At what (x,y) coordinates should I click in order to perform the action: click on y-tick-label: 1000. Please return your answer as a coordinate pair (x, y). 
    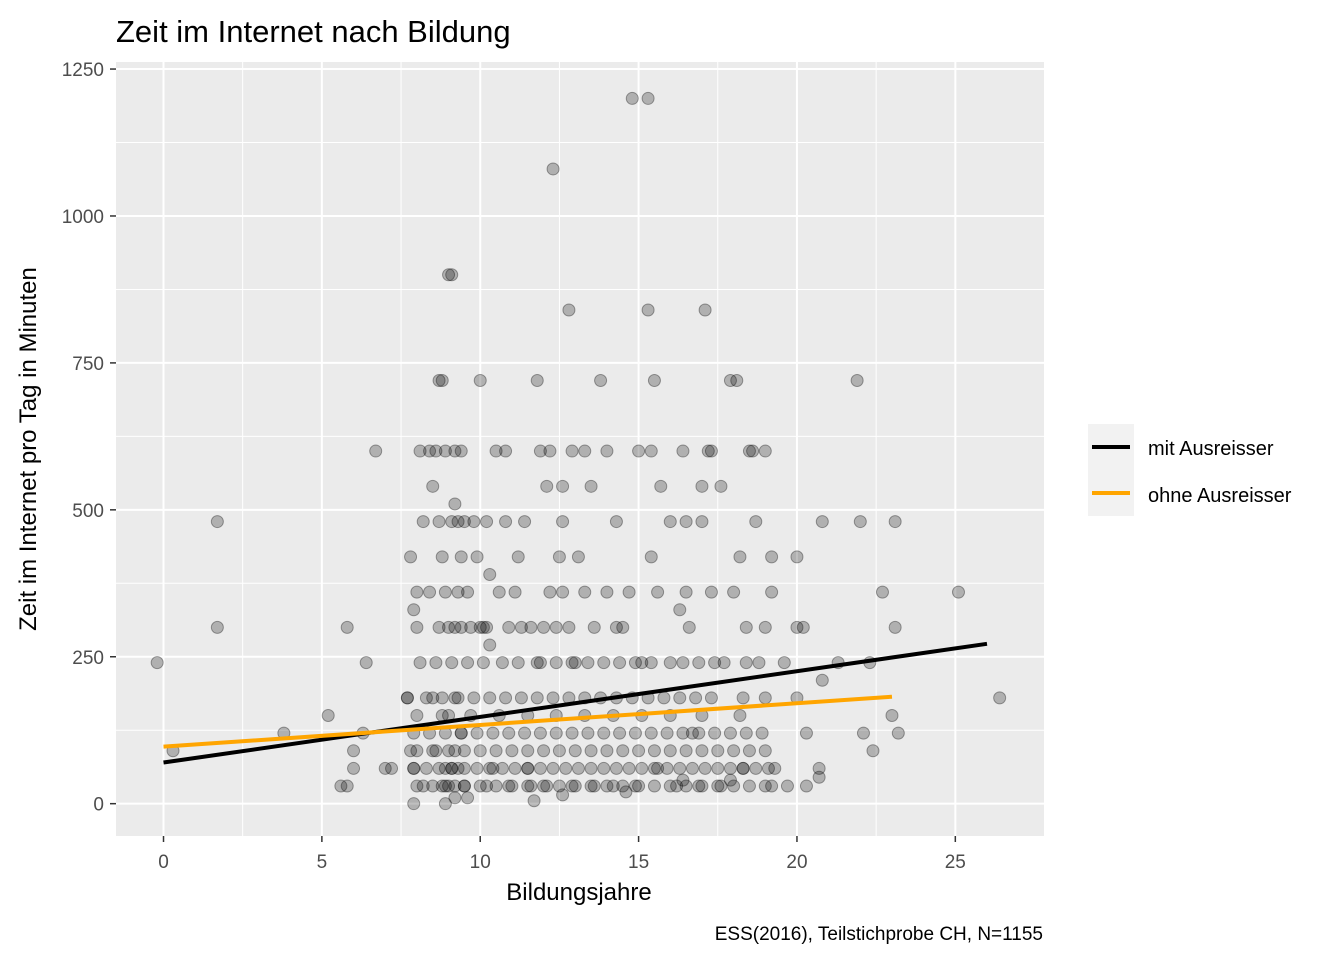
    Looking at the image, I should click on (83, 217).